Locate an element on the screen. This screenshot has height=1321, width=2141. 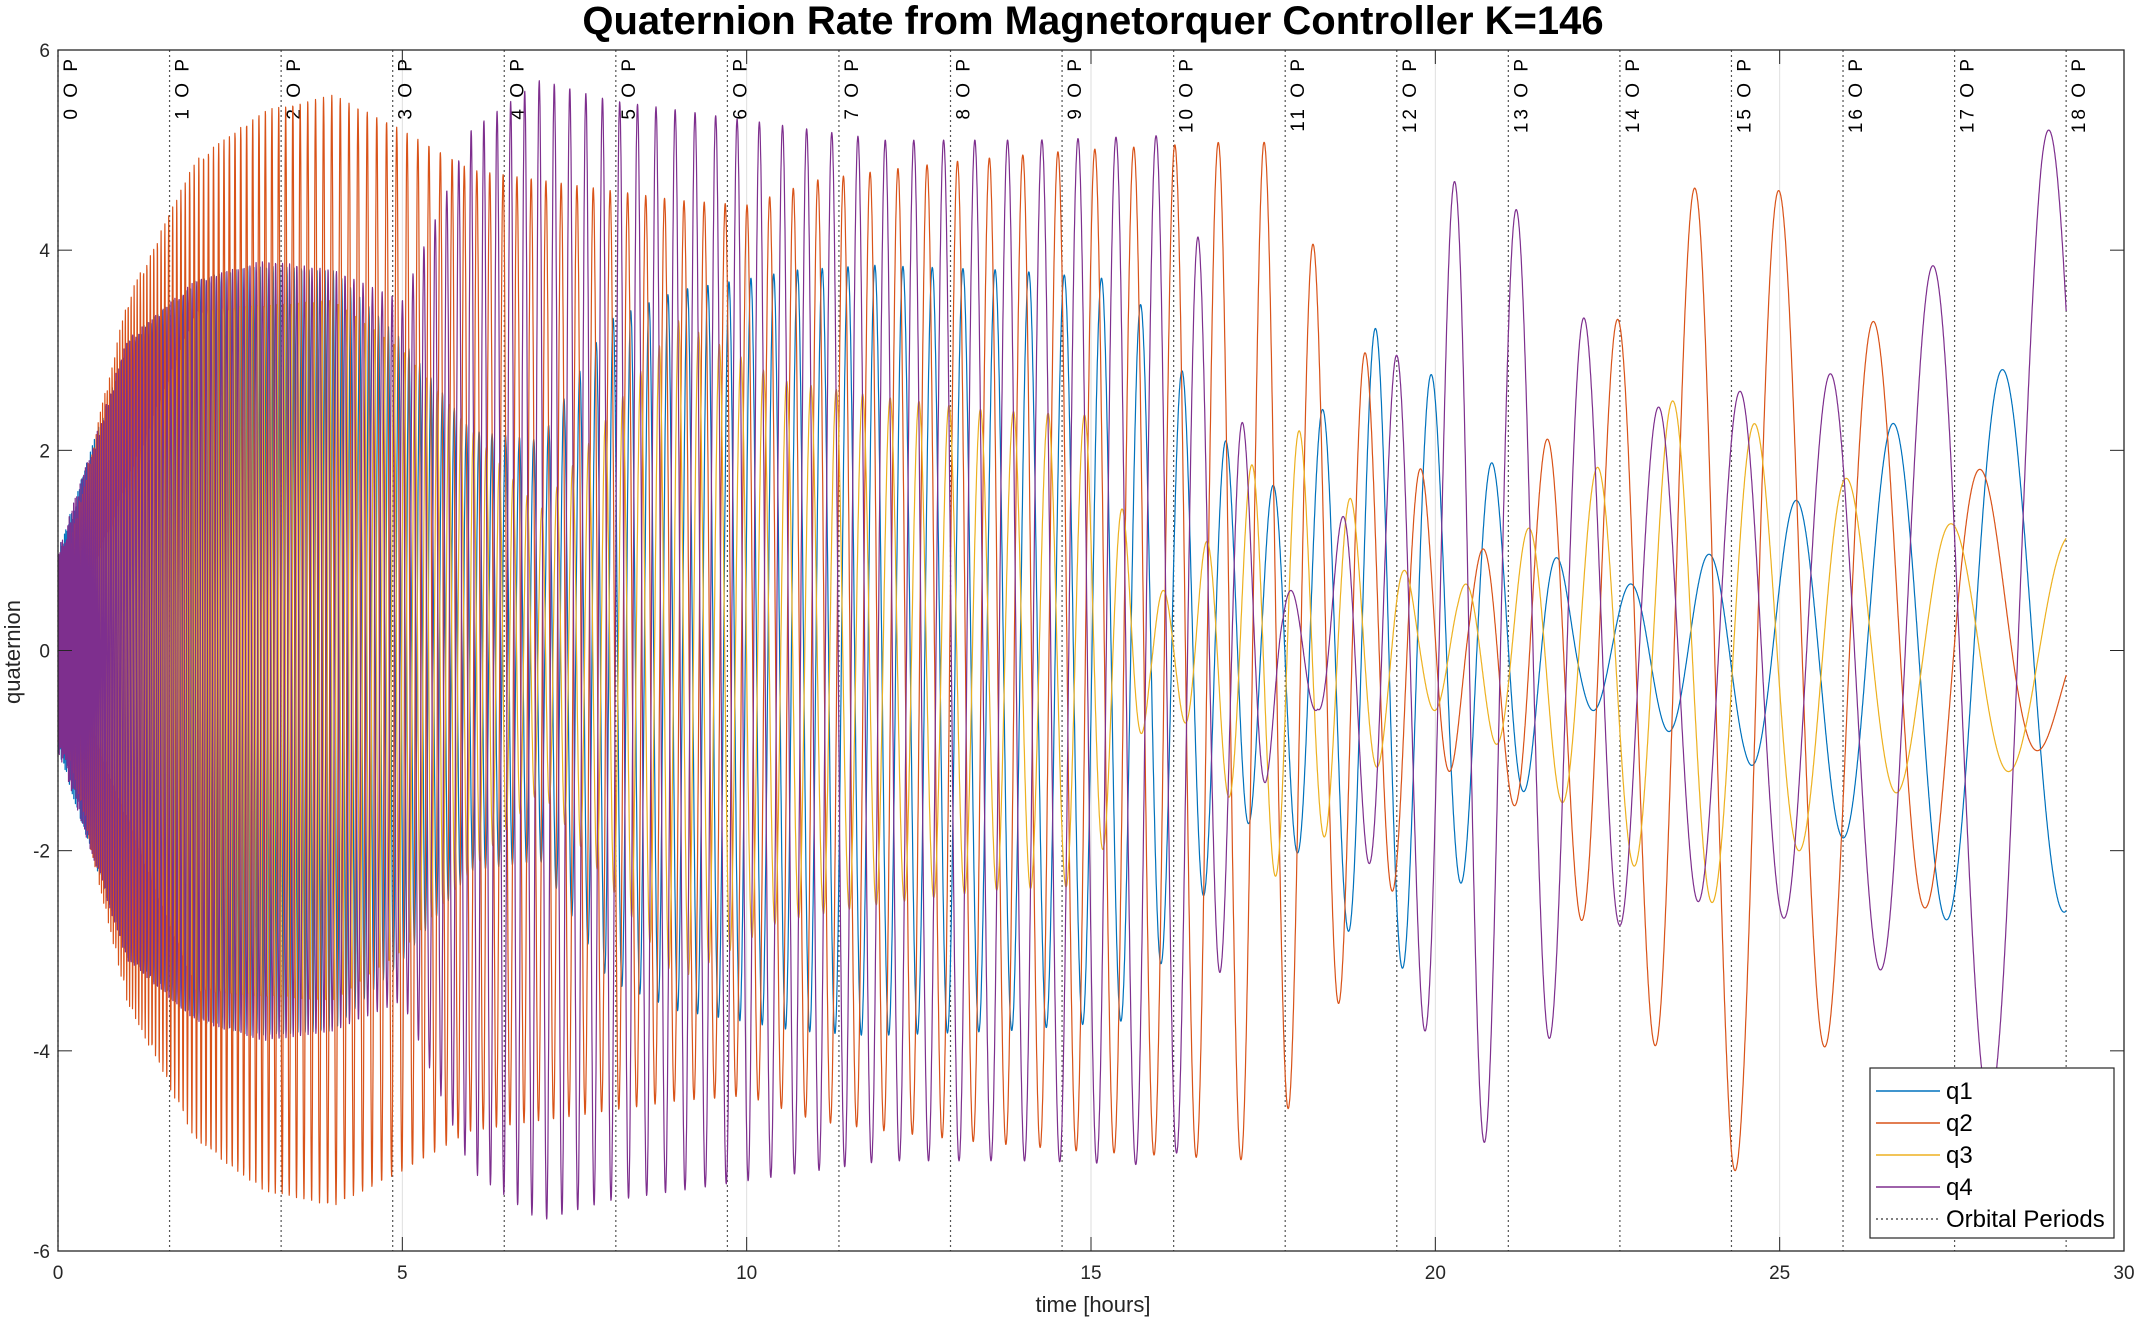
x-tick-label: 20 is located at coordinates (1435, 1273).